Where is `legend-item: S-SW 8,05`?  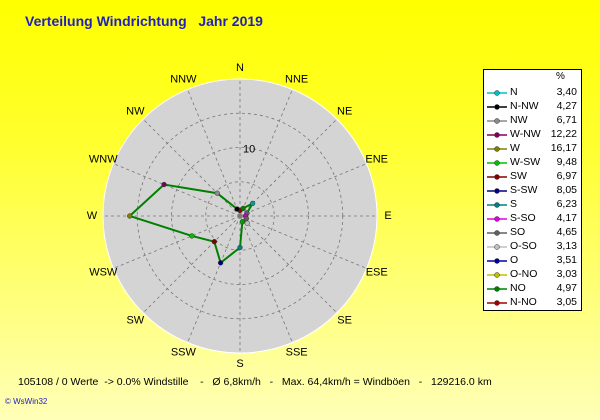
legend-item: S-SW 8,05 is located at coordinates (532, 191).